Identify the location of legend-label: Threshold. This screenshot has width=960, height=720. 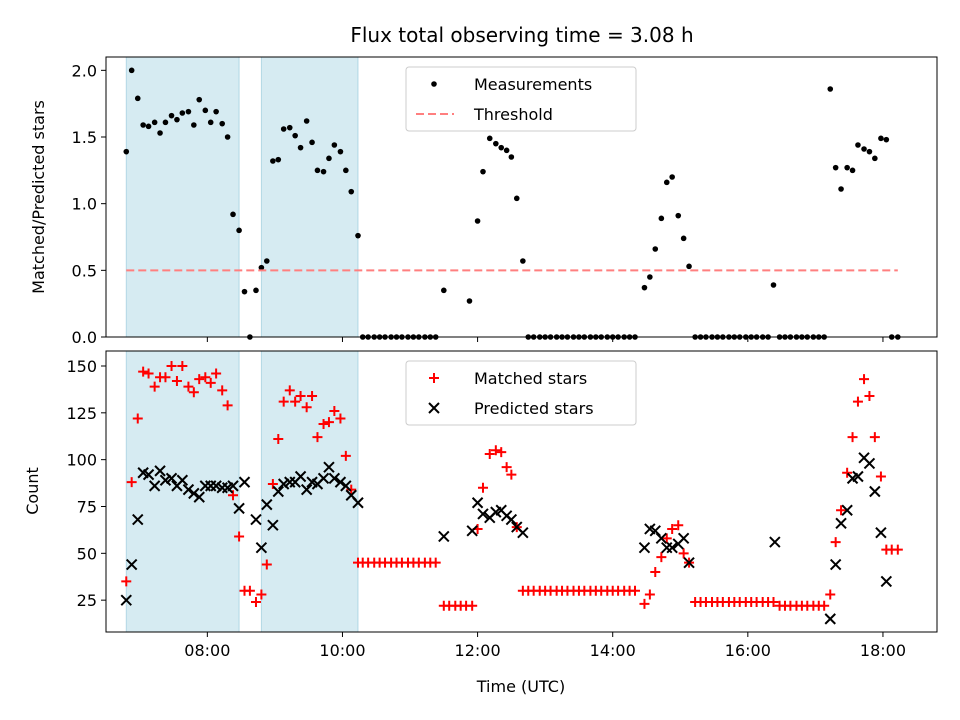
(513, 114).